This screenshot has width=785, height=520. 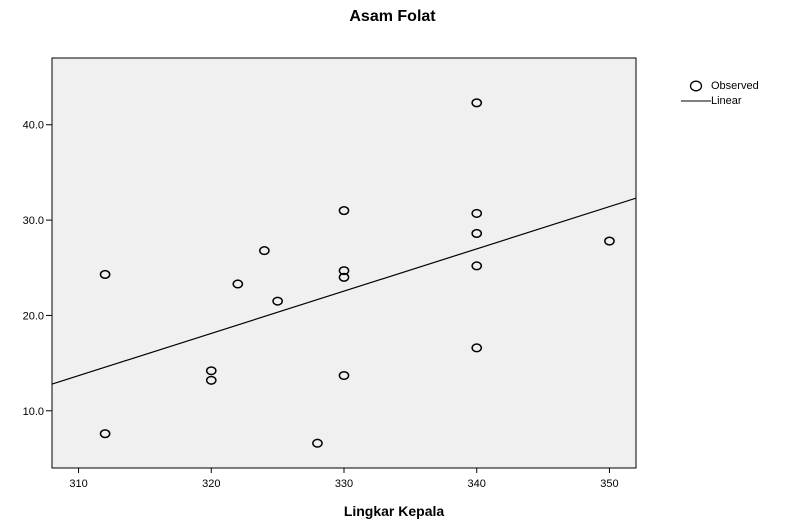 What do you see at coordinates (33, 412) in the screenshot?
I see `y-tick-label: 10.0` at bounding box center [33, 412].